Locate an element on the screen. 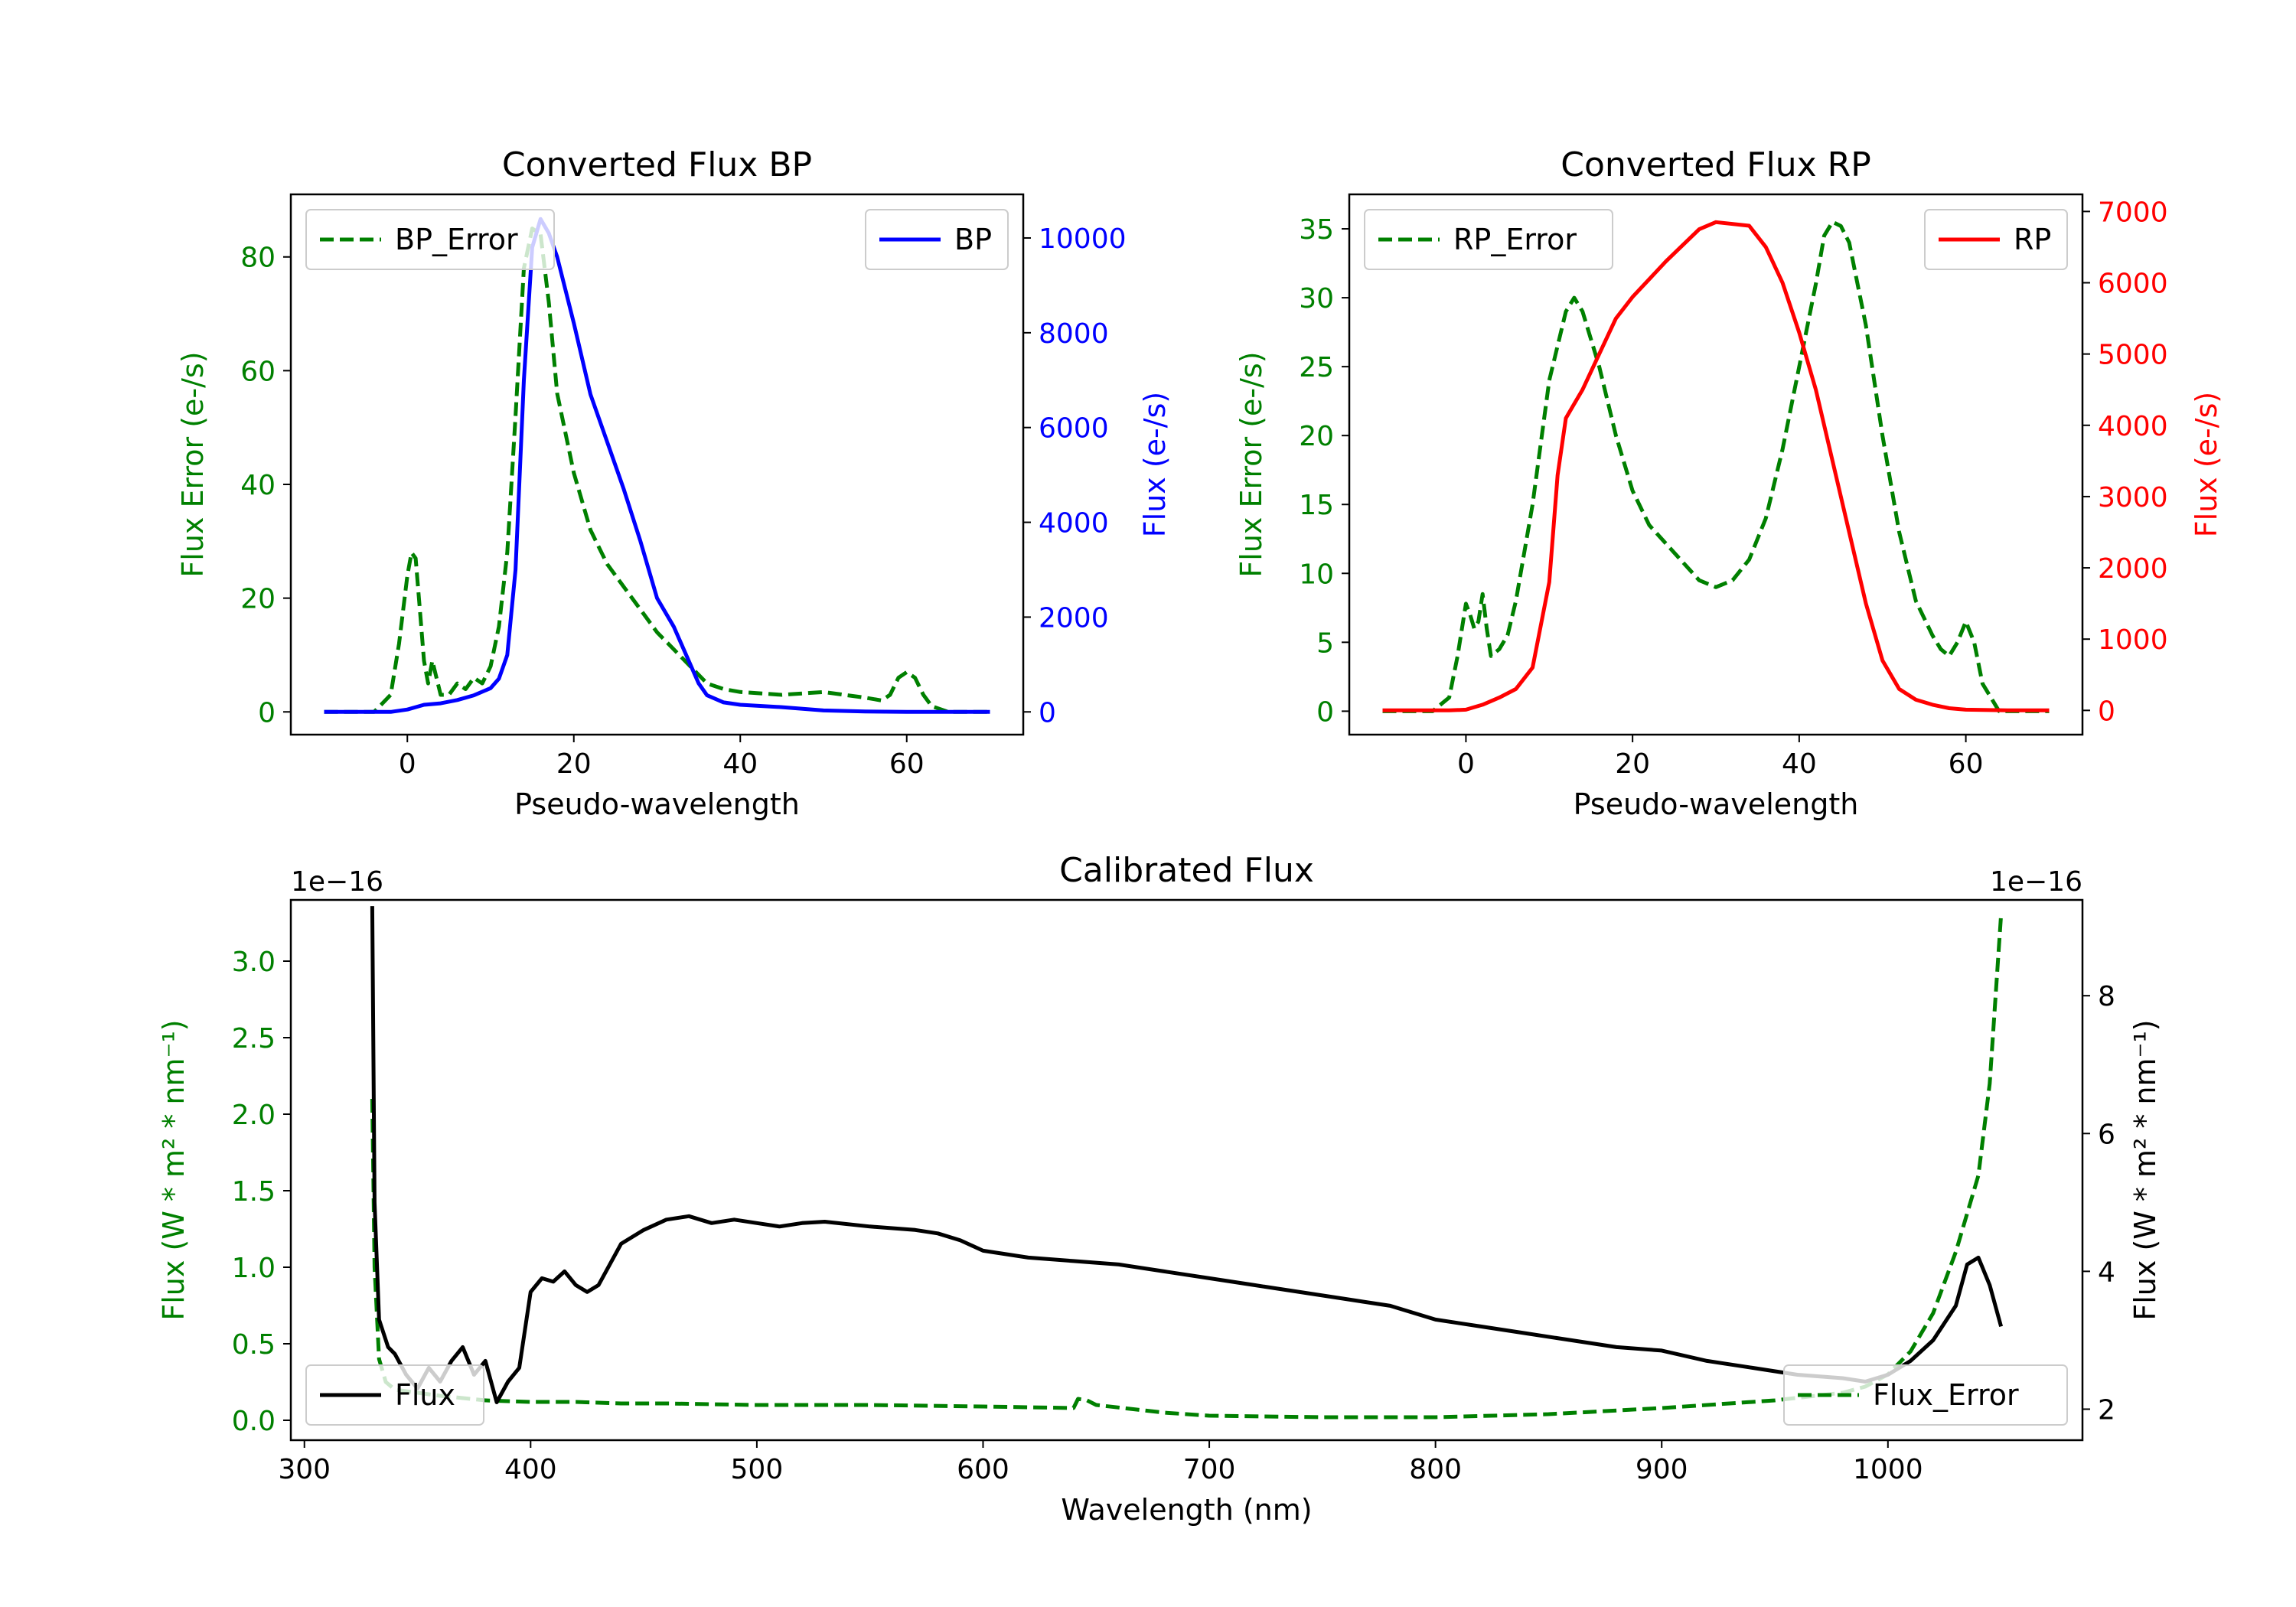 This screenshot has width=2296, height=1607. series-line-rp is located at coordinates (1716, 466).